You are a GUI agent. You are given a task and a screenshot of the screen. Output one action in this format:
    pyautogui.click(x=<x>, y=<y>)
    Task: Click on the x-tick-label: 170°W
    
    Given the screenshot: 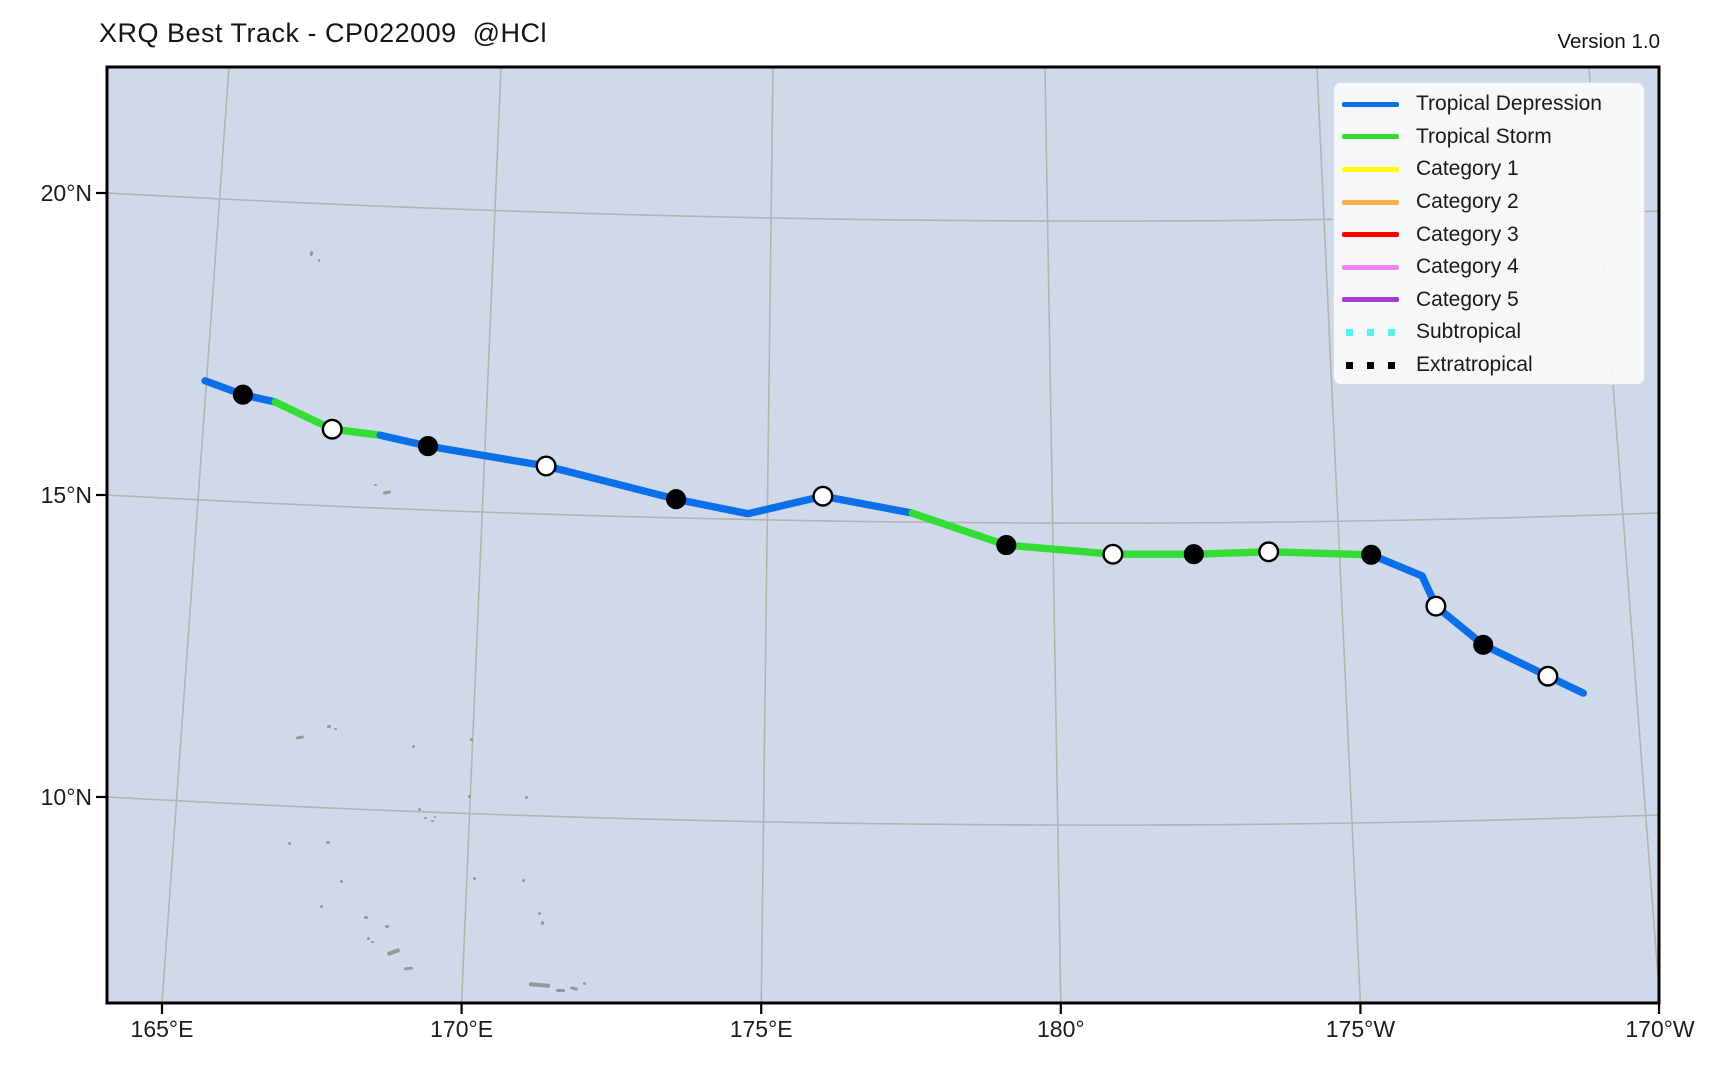 What is the action you would take?
    pyautogui.click(x=1660, y=1029)
    